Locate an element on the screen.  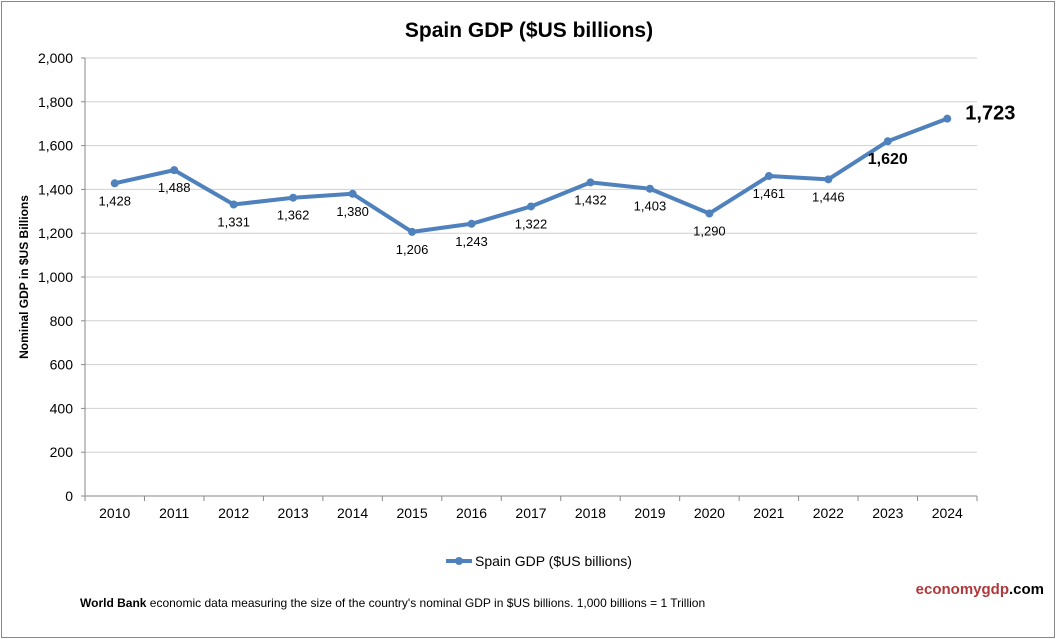
x-tick-label: 2019 is located at coordinates (649, 513).